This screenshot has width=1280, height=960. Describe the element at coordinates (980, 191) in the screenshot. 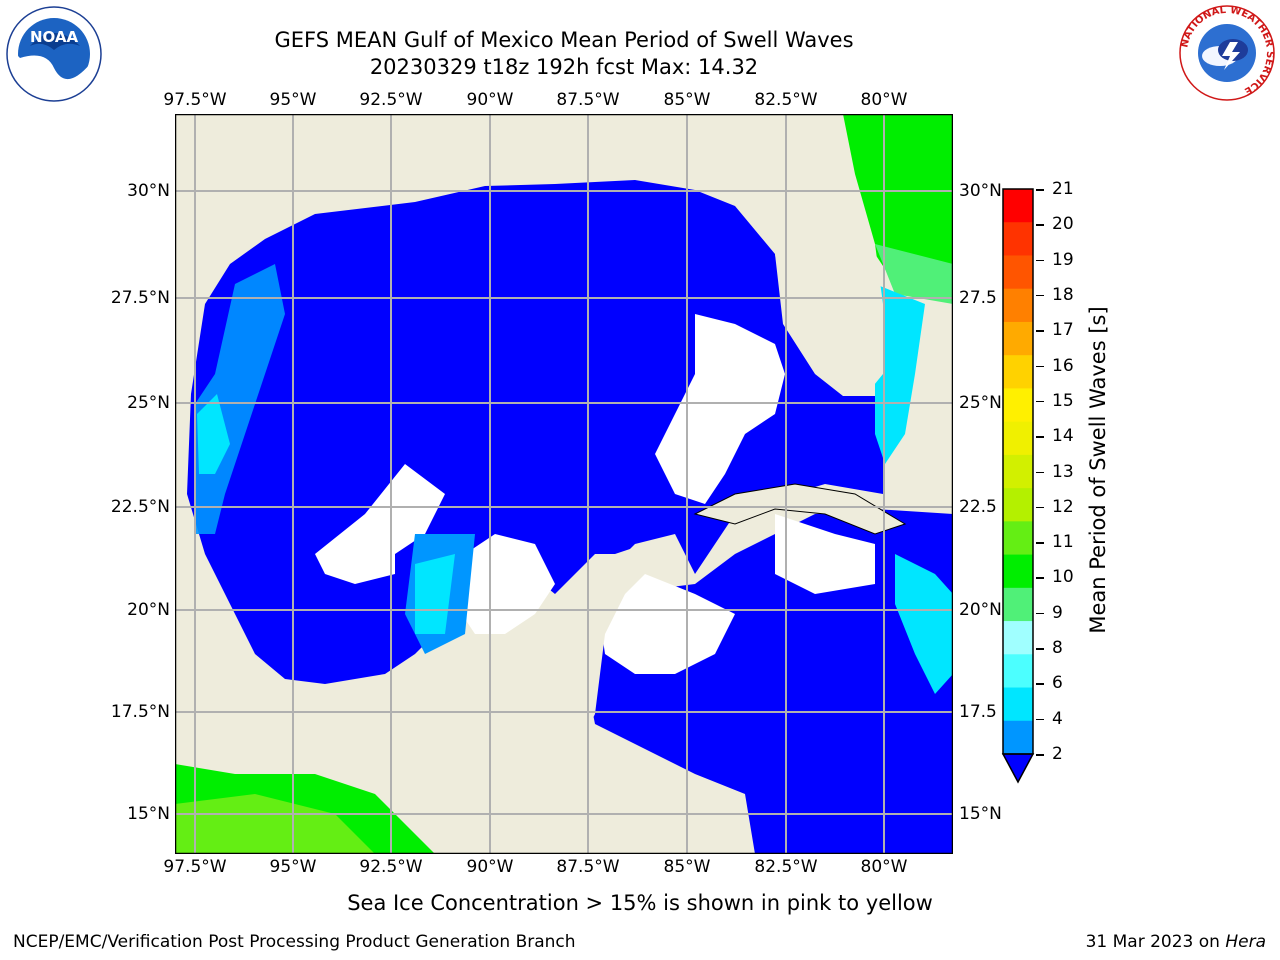

I see `lat-label-right: 30°N` at that location.